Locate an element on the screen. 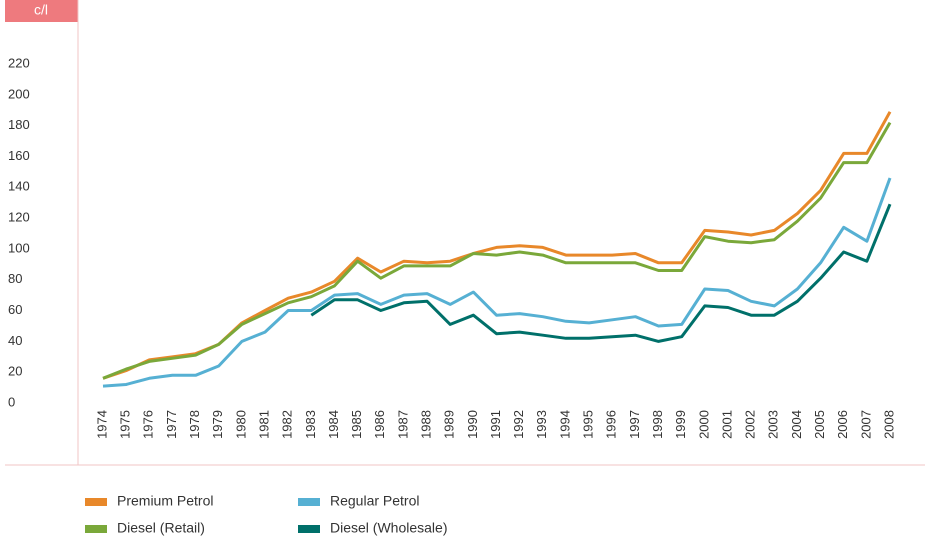  x-tick-label: 1978 is located at coordinates (194, 424).